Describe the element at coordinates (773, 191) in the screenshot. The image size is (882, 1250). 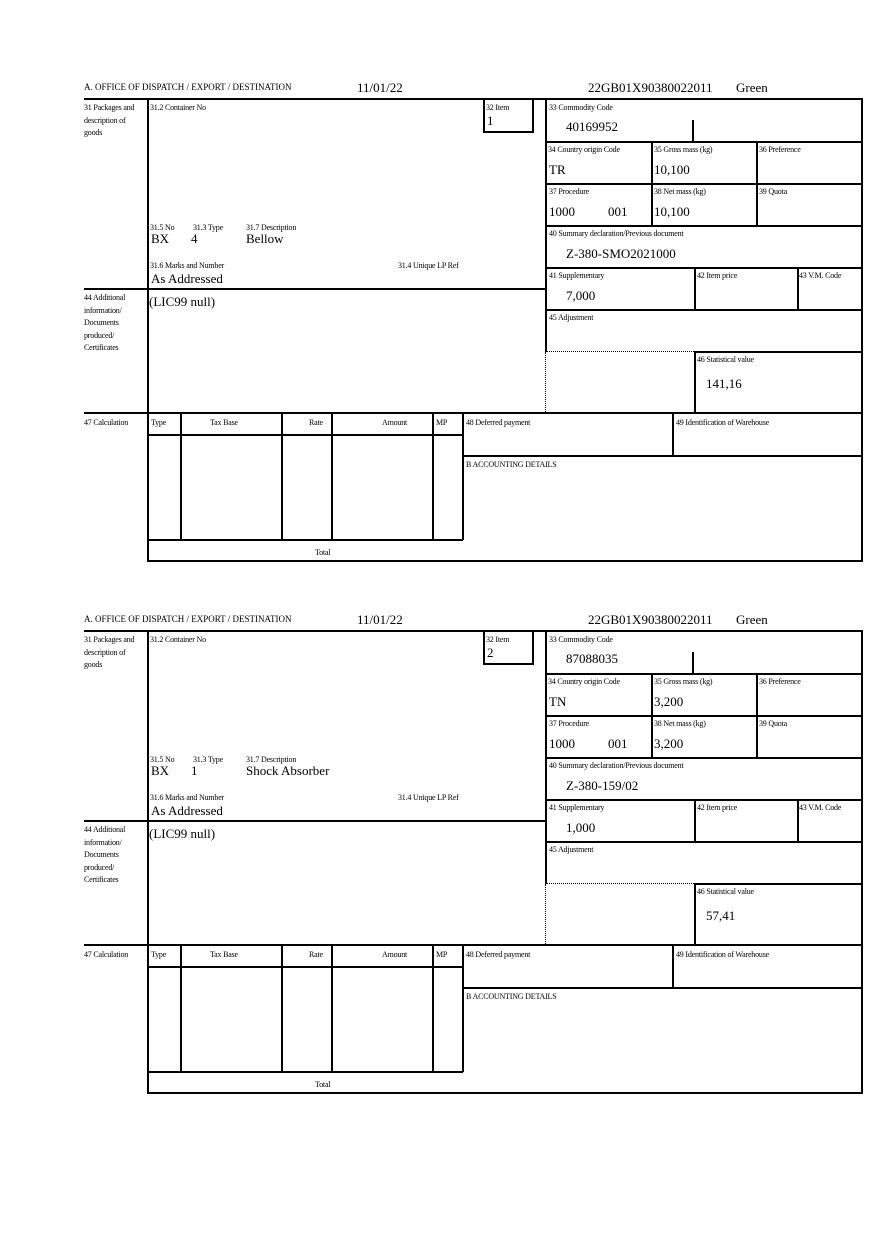
I see `quota-label: 39 Quota` at that location.